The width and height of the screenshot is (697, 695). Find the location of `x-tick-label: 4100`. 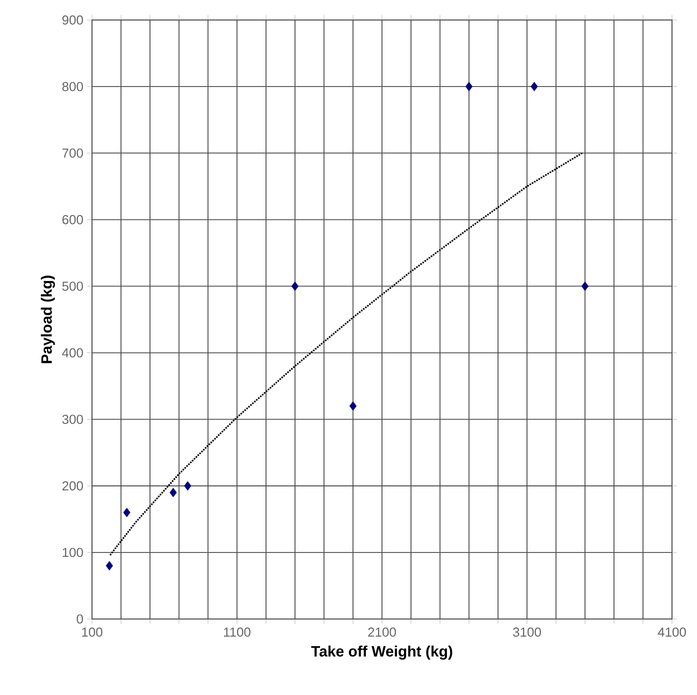

x-tick-label: 4100 is located at coordinates (672, 632).